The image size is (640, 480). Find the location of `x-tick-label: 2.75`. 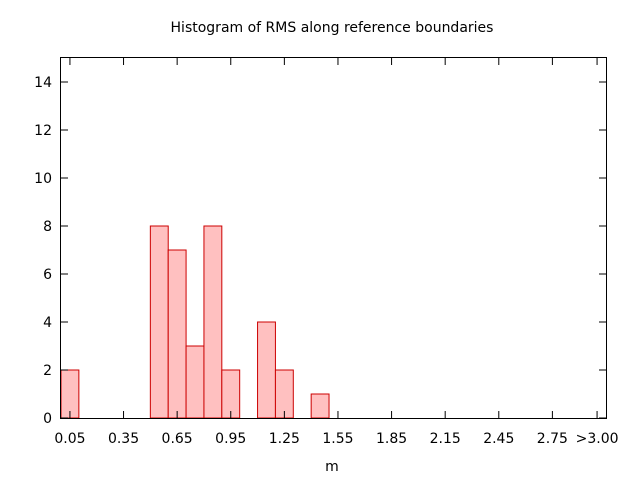

x-tick-label: 2.75 is located at coordinates (552, 439).